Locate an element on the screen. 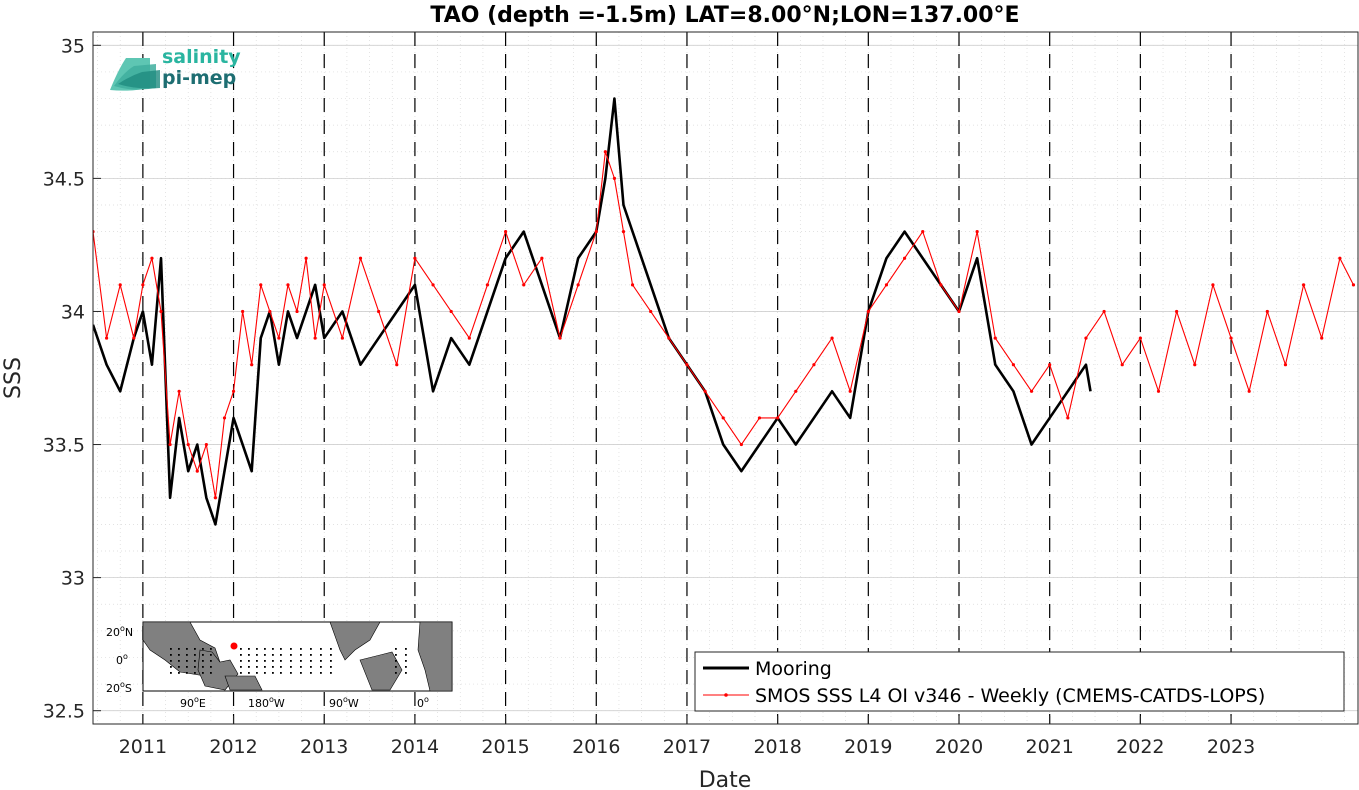  x-tick-label: 2020 is located at coordinates (959, 747).